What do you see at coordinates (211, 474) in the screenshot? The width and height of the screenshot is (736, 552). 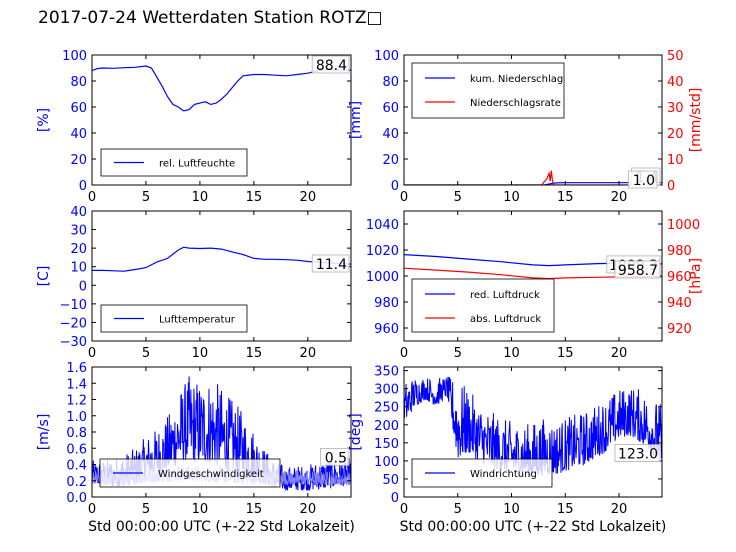 I see `legend-label: Windgeschwindigkeit` at bounding box center [211, 474].